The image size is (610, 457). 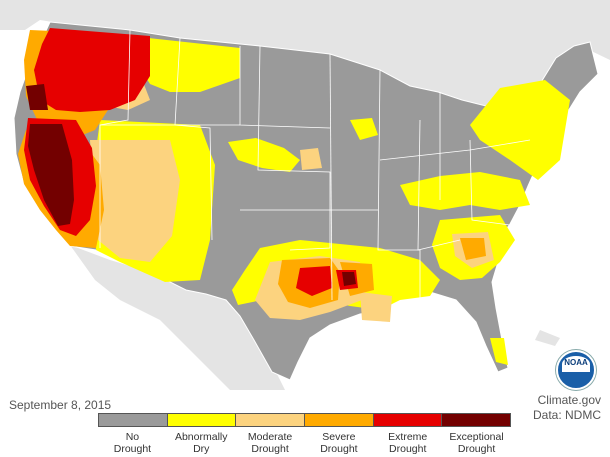 What do you see at coordinates (547, 338) in the screenshot?
I see `bahamas-land` at bounding box center [547, 338].